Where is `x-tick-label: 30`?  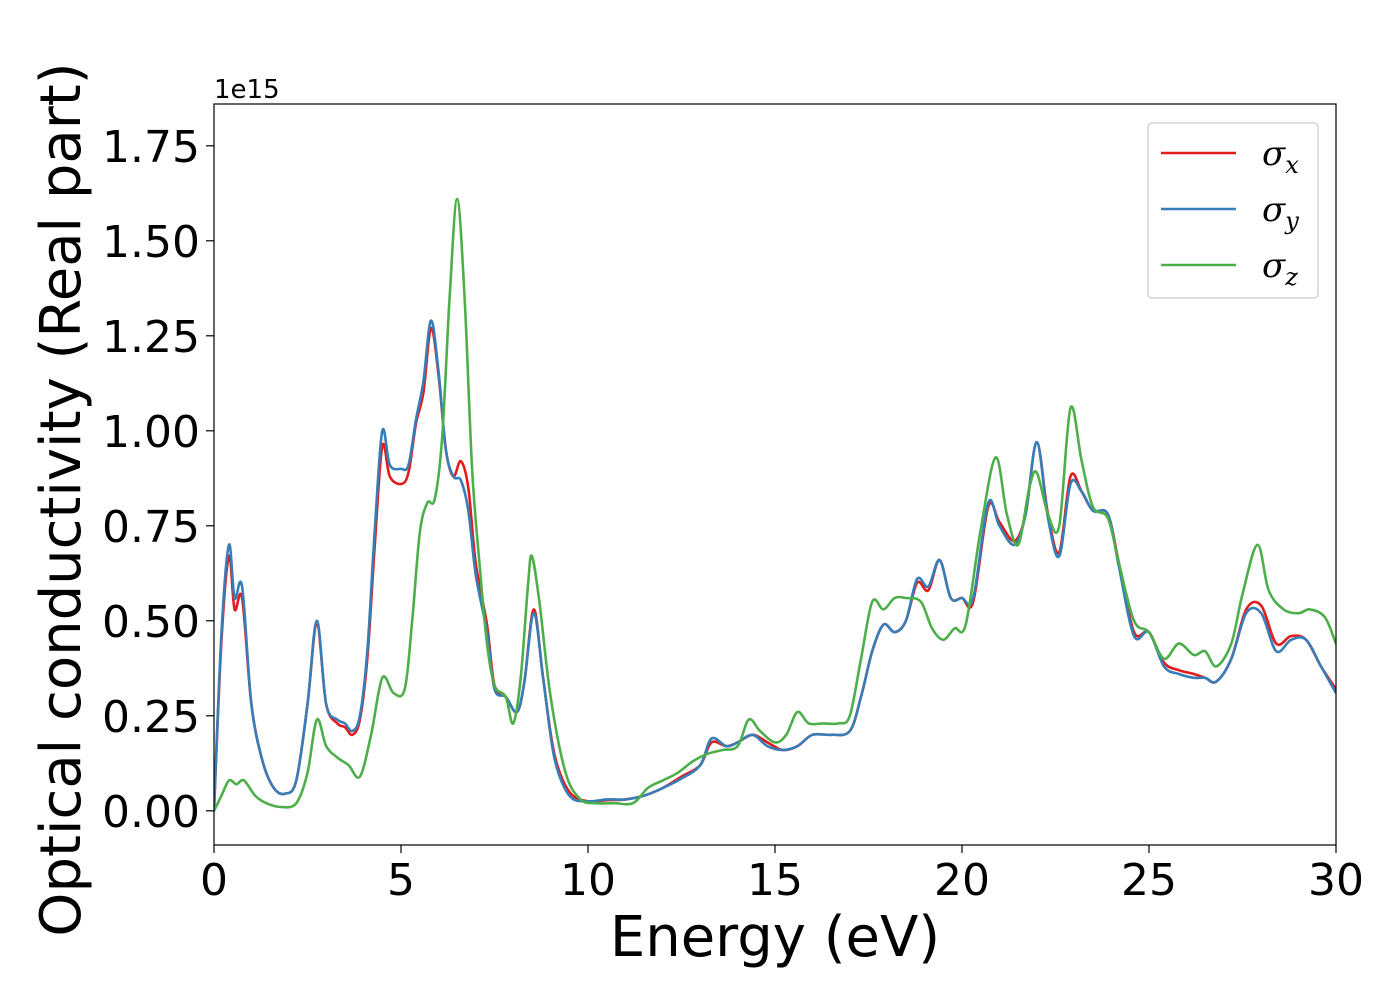
x-tick-label: 30 is located at coordinates (1336, 880).